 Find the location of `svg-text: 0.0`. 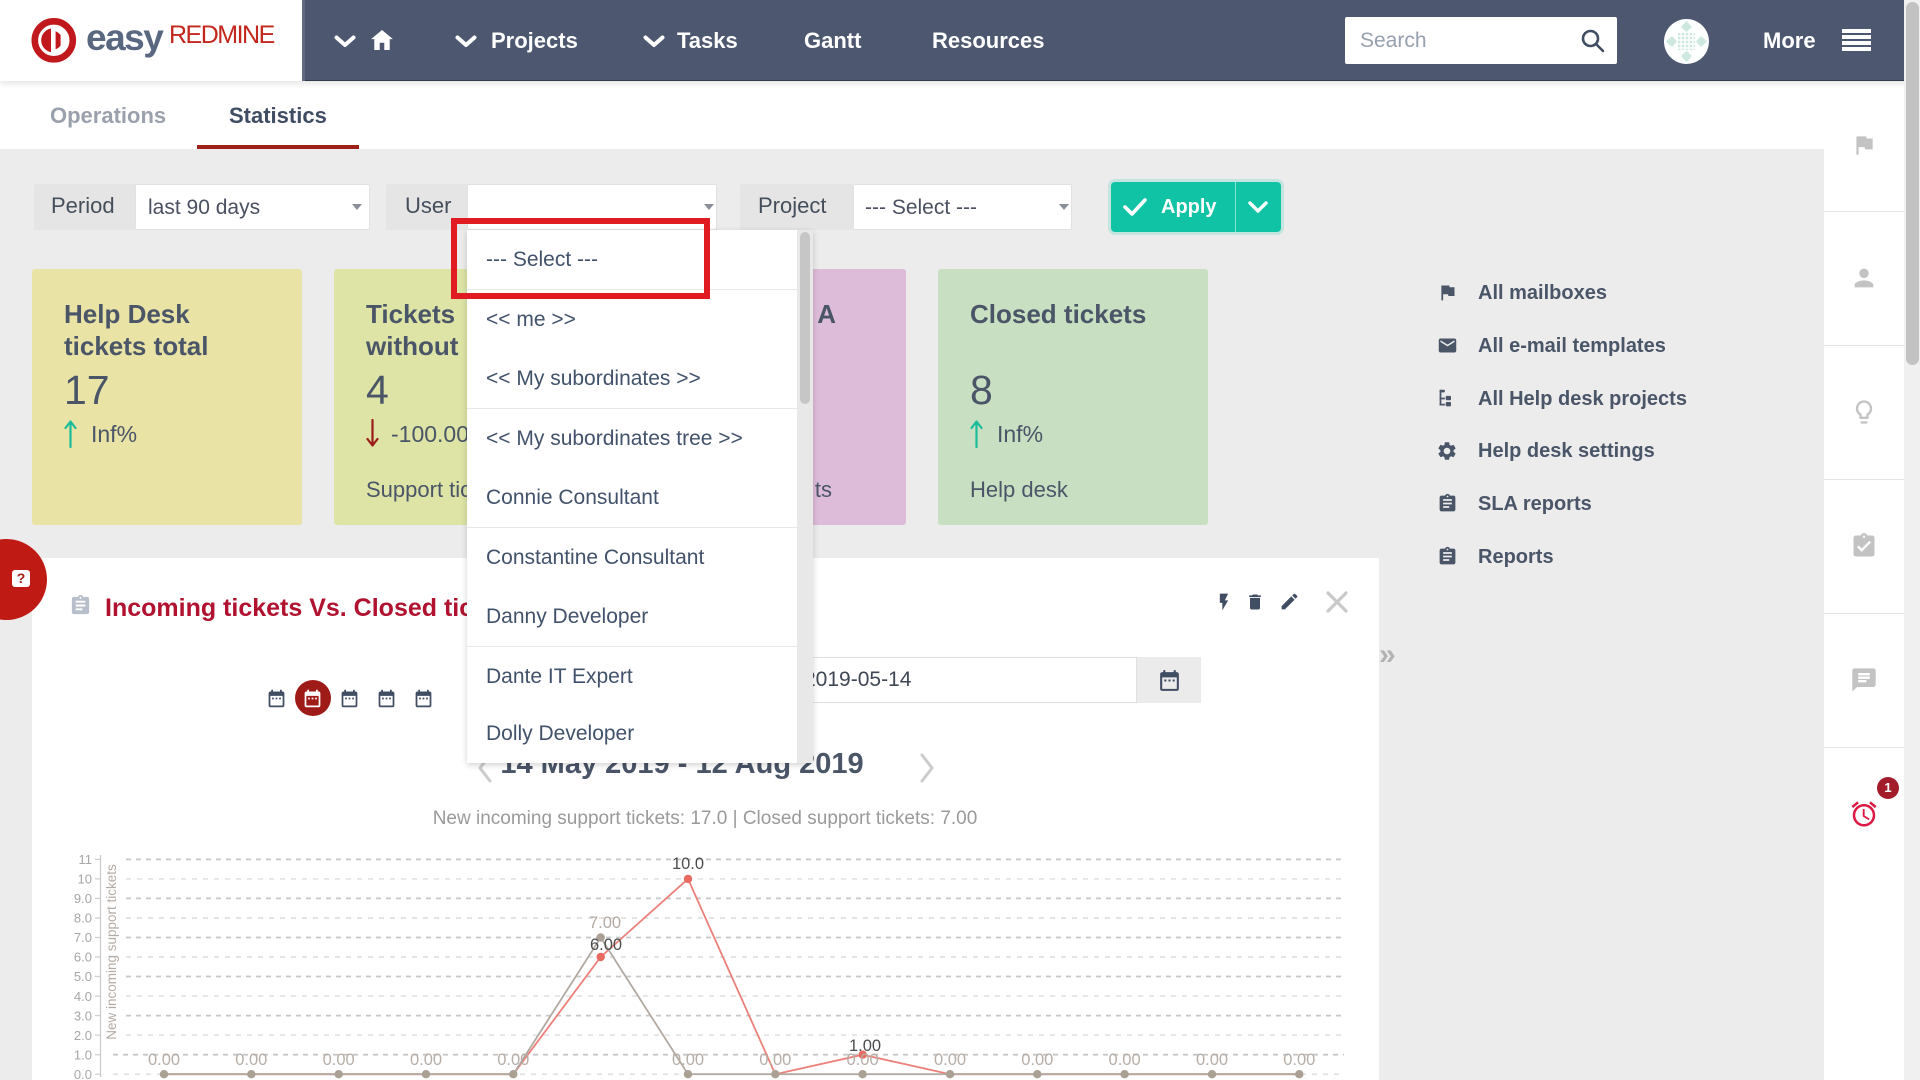

svg-text: 0.0 is located at coordinates (83, 1073).